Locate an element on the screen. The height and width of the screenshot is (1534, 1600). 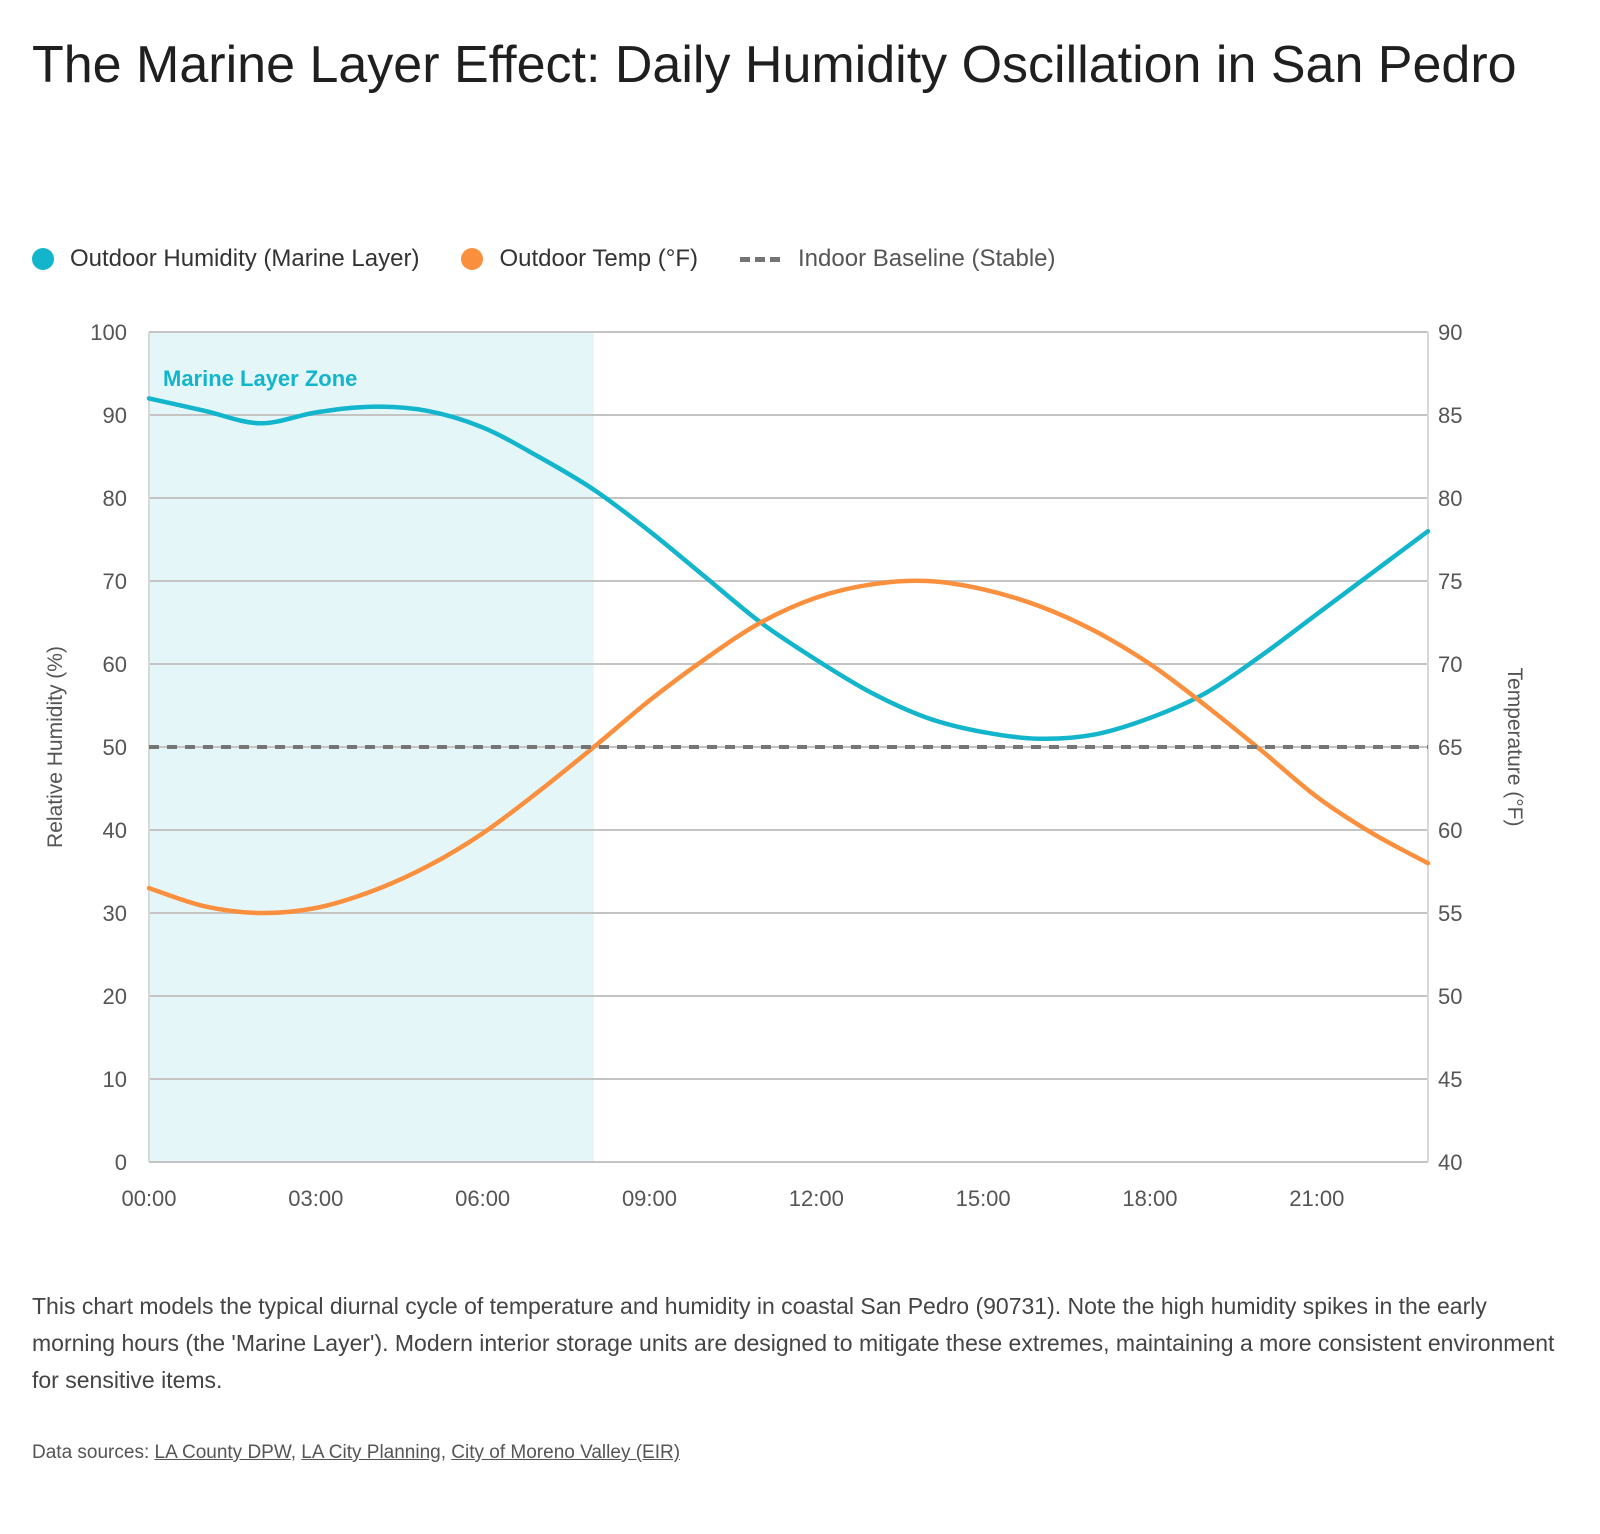
y2-tick-label: 50 is located at coordinates (1450, 996).